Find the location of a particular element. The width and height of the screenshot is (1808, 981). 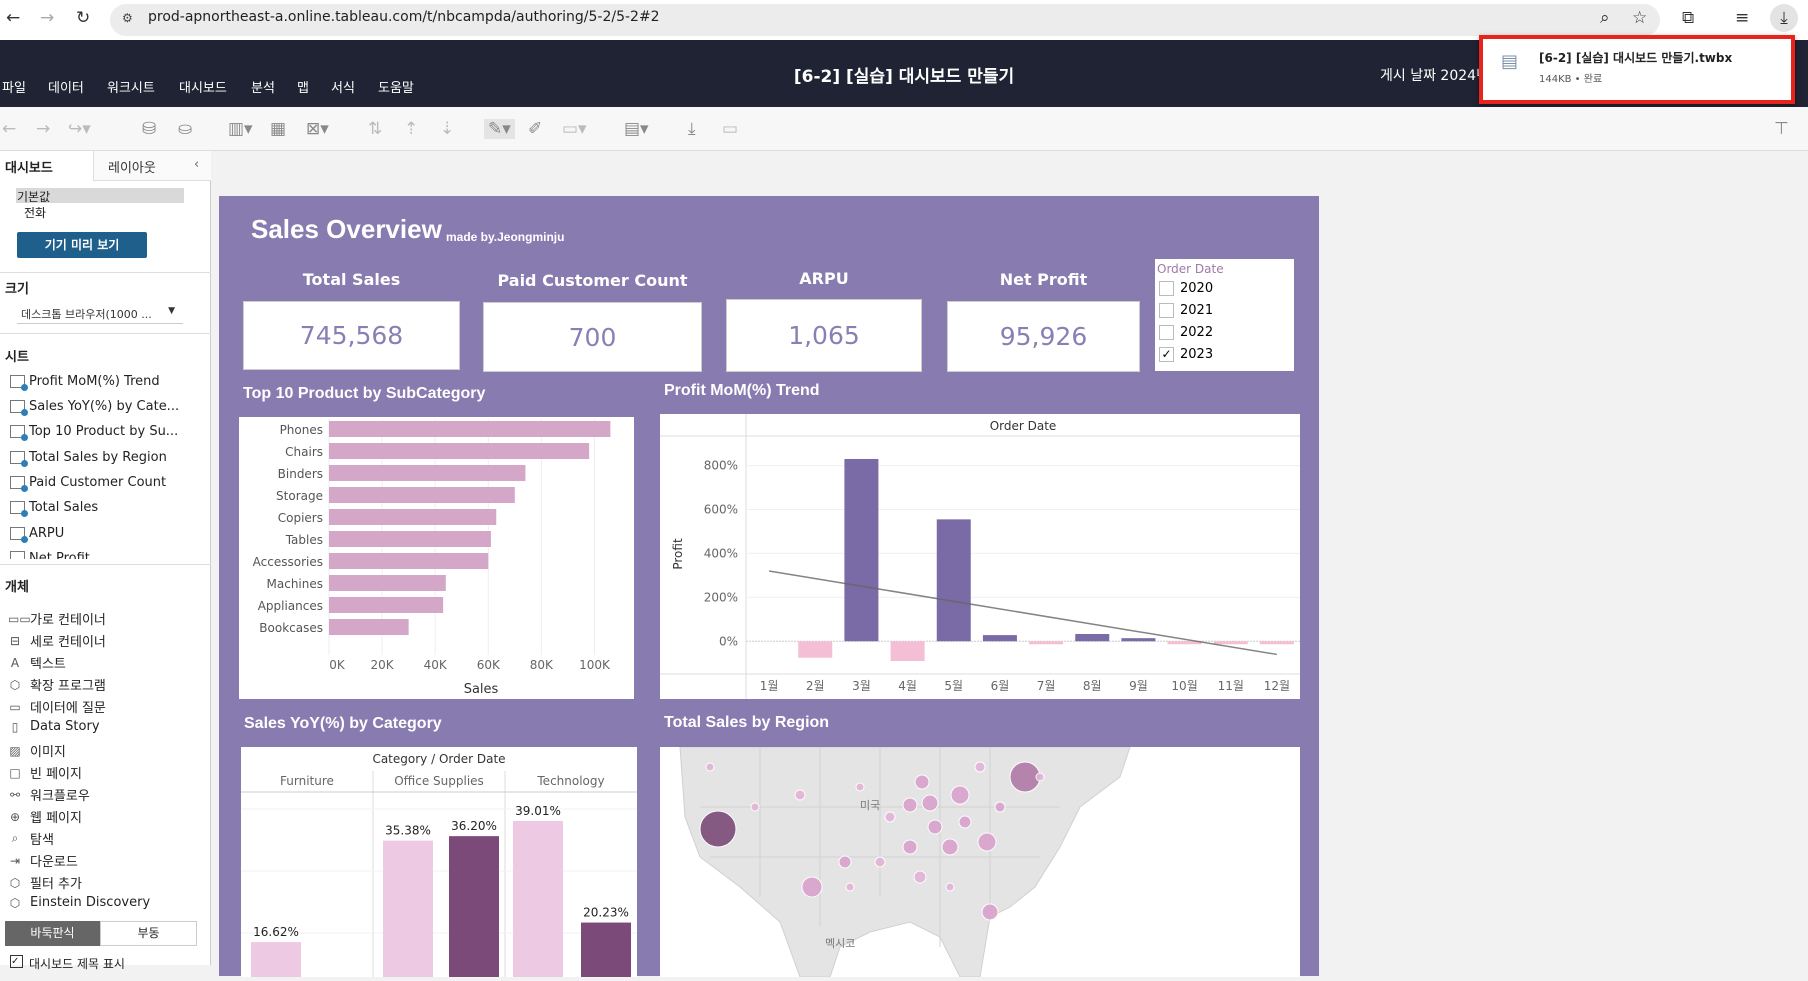

labels-icon: ▭▾ is located at coordinates (574, 129).